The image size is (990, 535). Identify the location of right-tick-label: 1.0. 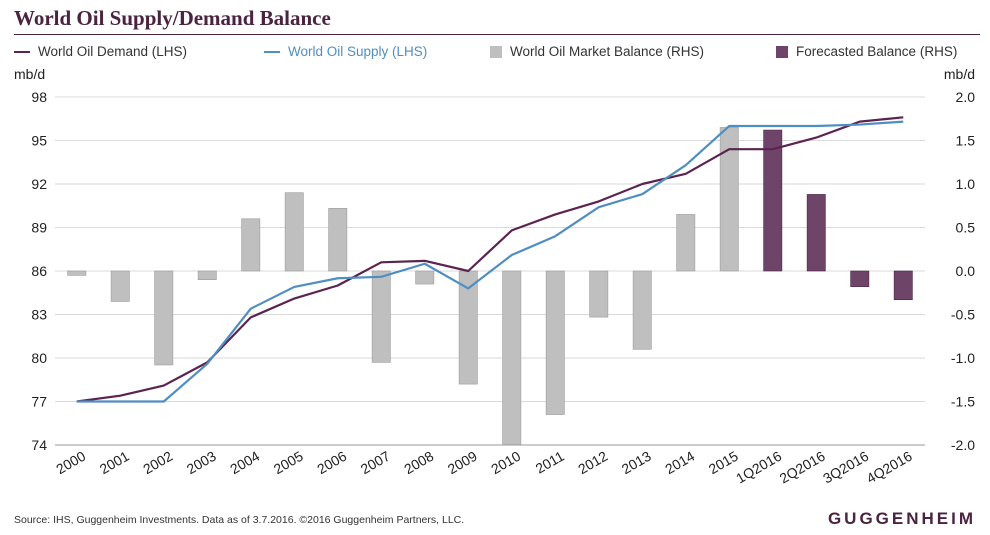
(966, 184).